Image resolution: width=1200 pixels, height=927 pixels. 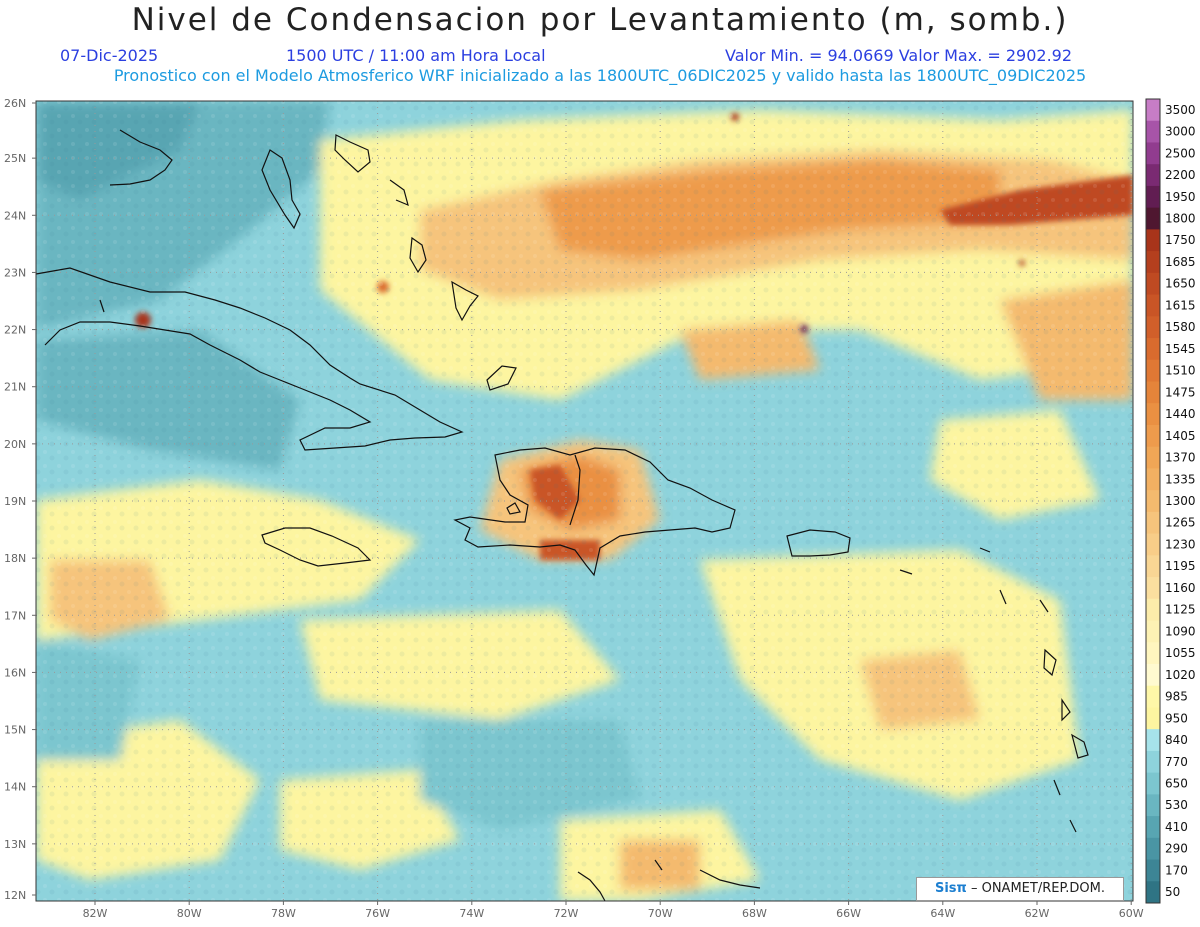 What do you see at coordinates (1176, 783) in the screenshot?
I see `colorbar-label: 650` at bounding box center [1176, 783].